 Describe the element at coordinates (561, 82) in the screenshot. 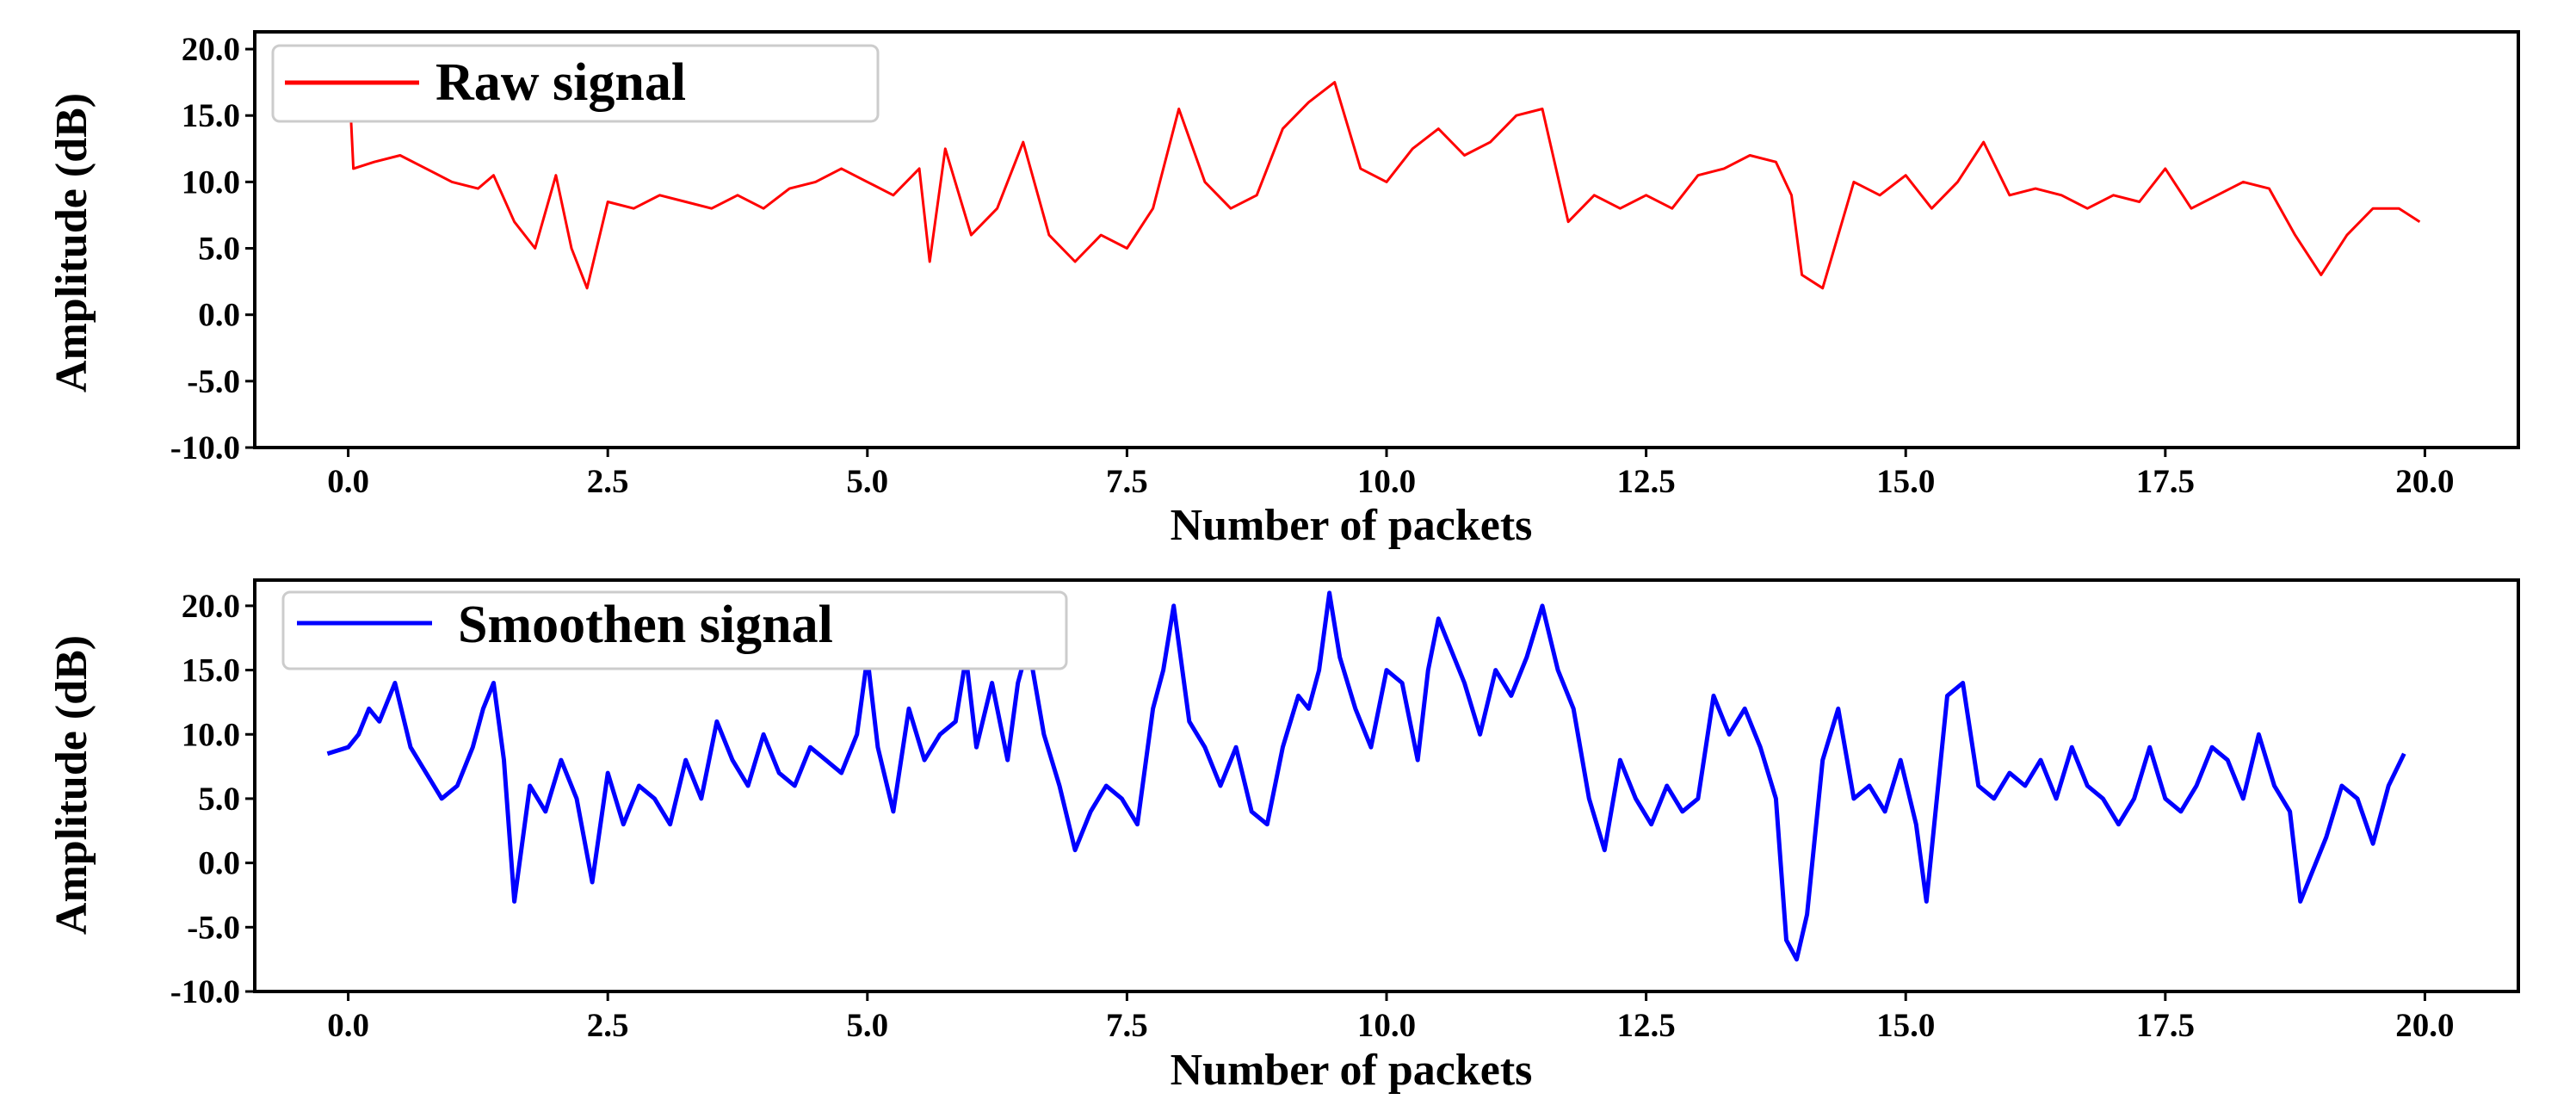

I see `legend-label: Raw signal` at that location.